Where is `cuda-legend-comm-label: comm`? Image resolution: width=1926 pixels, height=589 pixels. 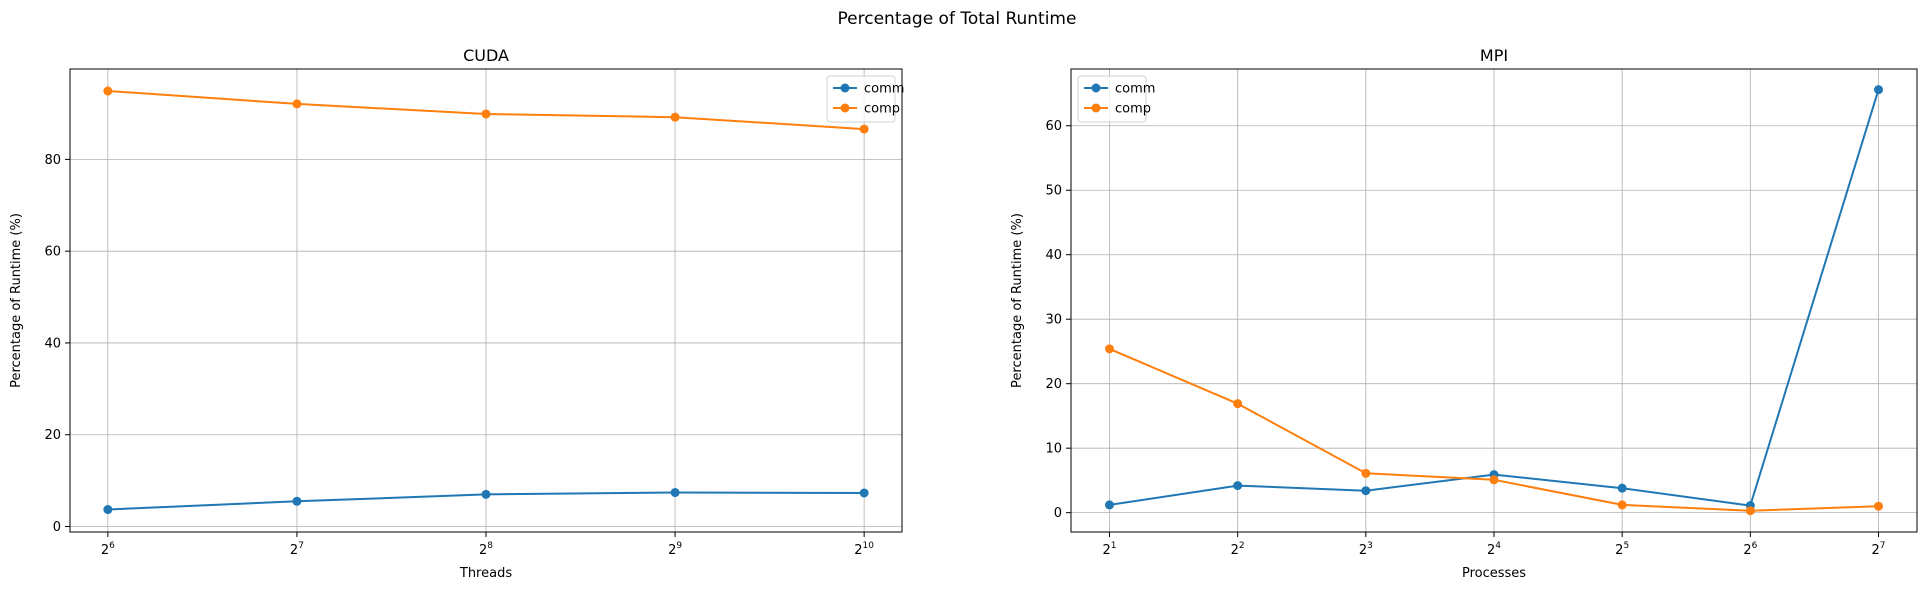
cuda-legend-comm-label: comm is located at coordinates (884, 89).